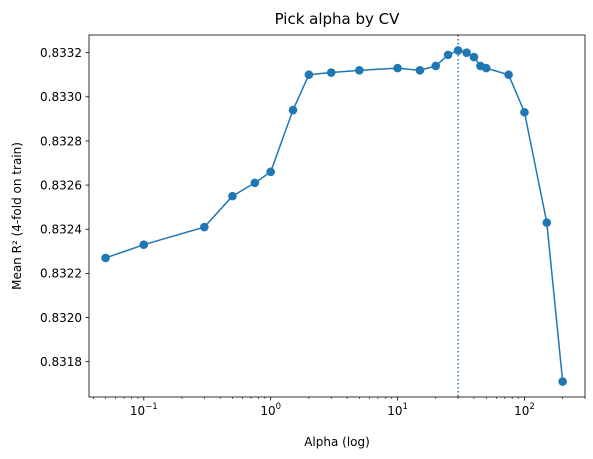 The image size is (593, 459). Describe the element at coordinates (61, 185) in the screenshot. I see `y-tick-label: 0.8326` at that location.